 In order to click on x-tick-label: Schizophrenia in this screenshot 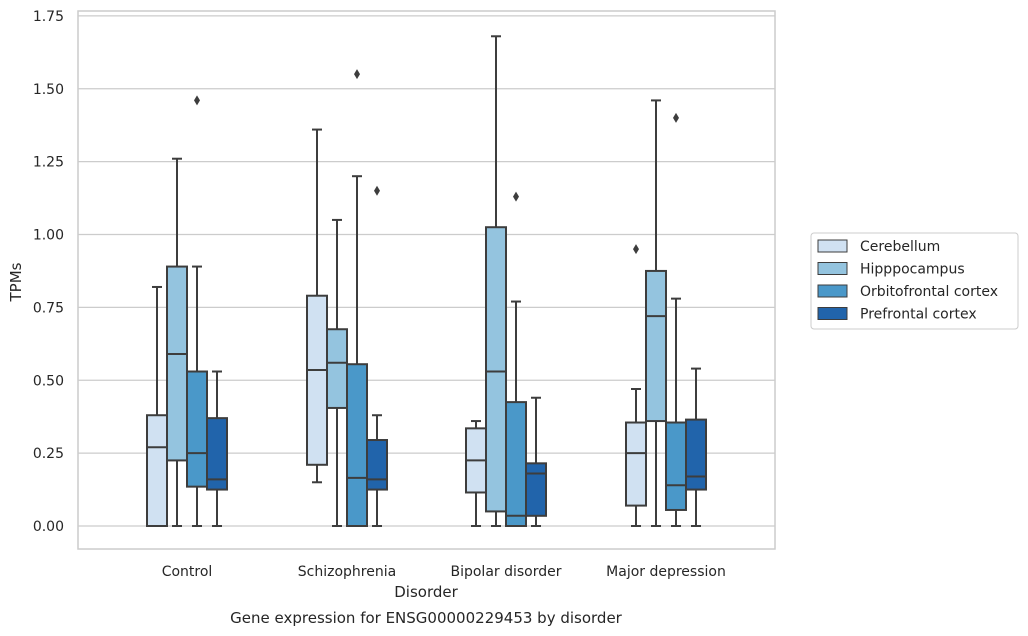, I will do `click(347, 572)`.